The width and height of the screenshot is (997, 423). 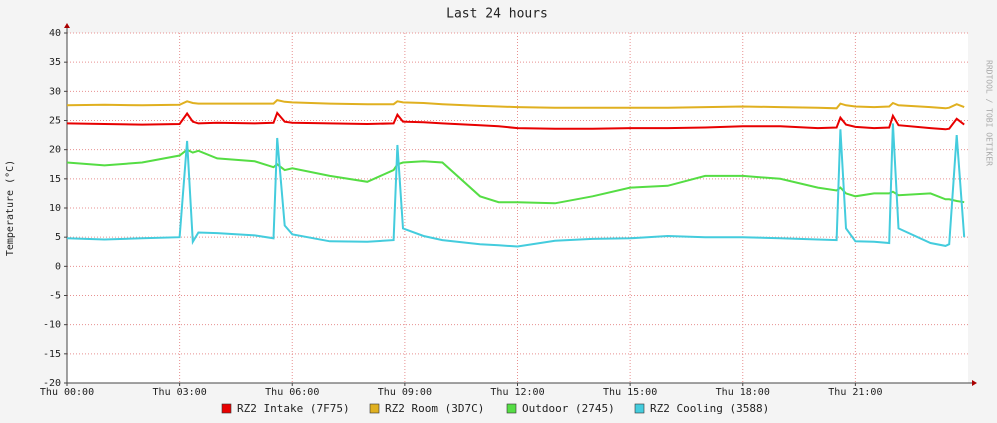 I want to click on legend-label: RZ2 Room (3D7C), so click(x=434, y=408).